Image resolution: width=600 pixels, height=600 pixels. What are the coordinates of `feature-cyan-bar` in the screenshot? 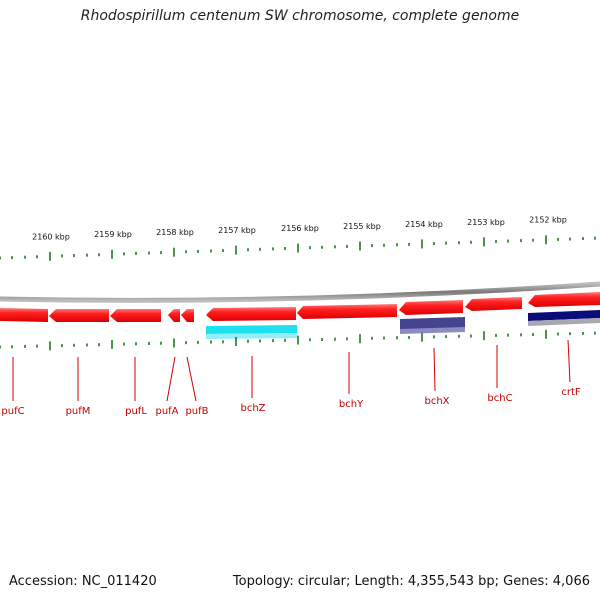 It's located at (251, 329).